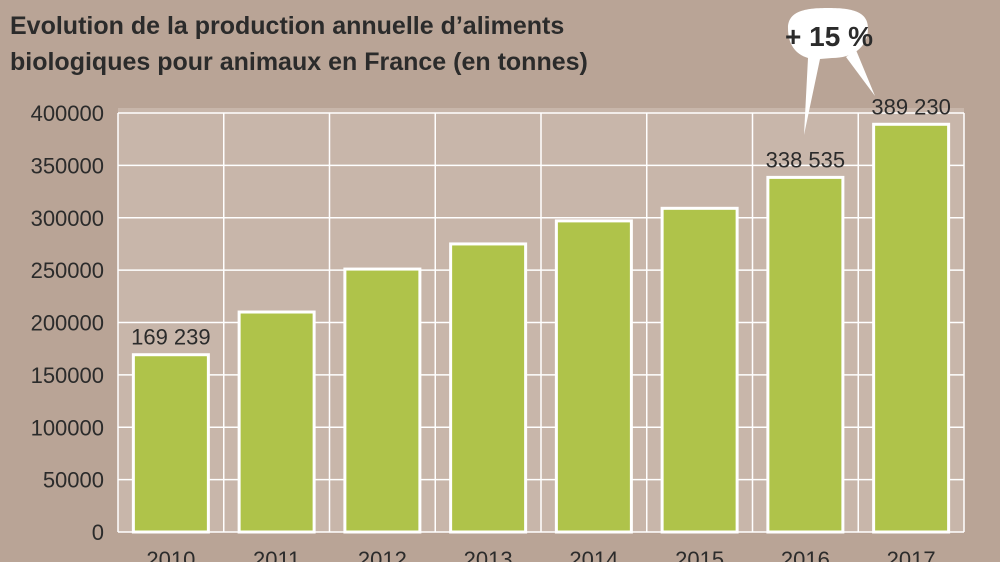  What do you see at coordinates (911, 554) in the screenshot?
I see `x-tick-label: 2017` at bounding box center [911, 554].